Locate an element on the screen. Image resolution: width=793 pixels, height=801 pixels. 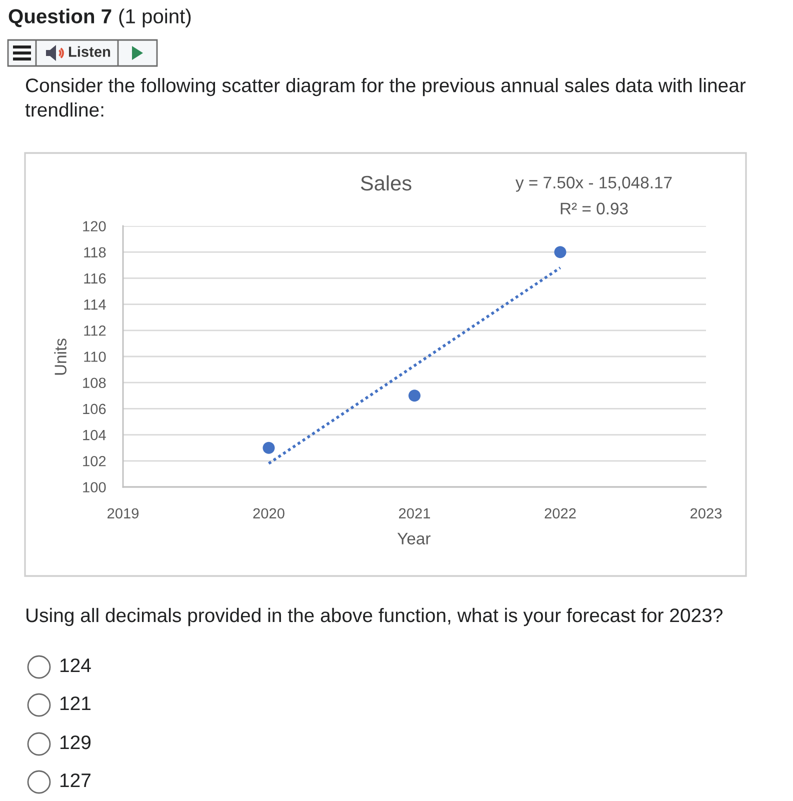
y-tick-label: 118 is located at coordinates (95, 252).